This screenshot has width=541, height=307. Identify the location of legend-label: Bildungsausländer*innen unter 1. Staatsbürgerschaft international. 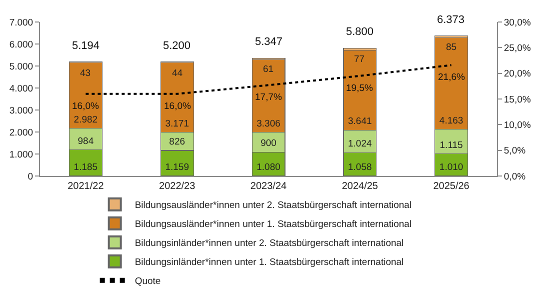
(273, 224).